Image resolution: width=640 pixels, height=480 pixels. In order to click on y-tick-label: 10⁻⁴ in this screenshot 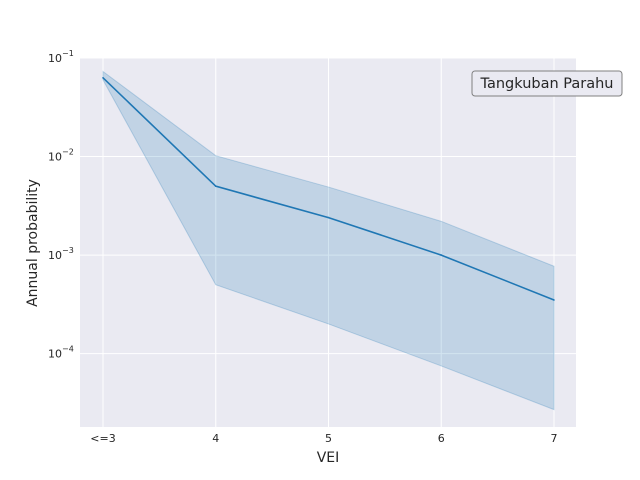, I will do `click(61, 353)`.